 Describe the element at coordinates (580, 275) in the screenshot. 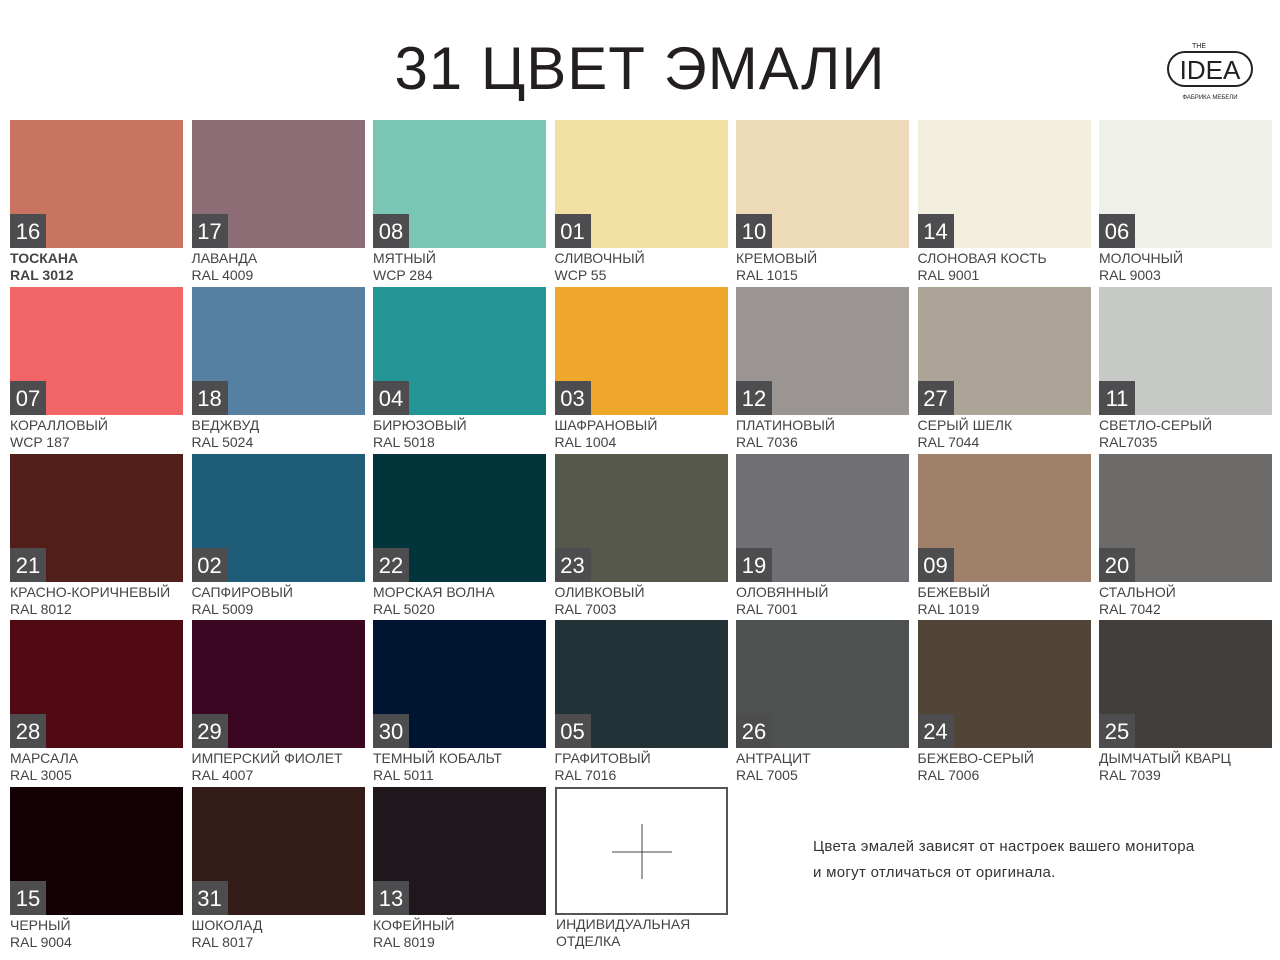

I see `swatch-code: WCP 55` at that location.